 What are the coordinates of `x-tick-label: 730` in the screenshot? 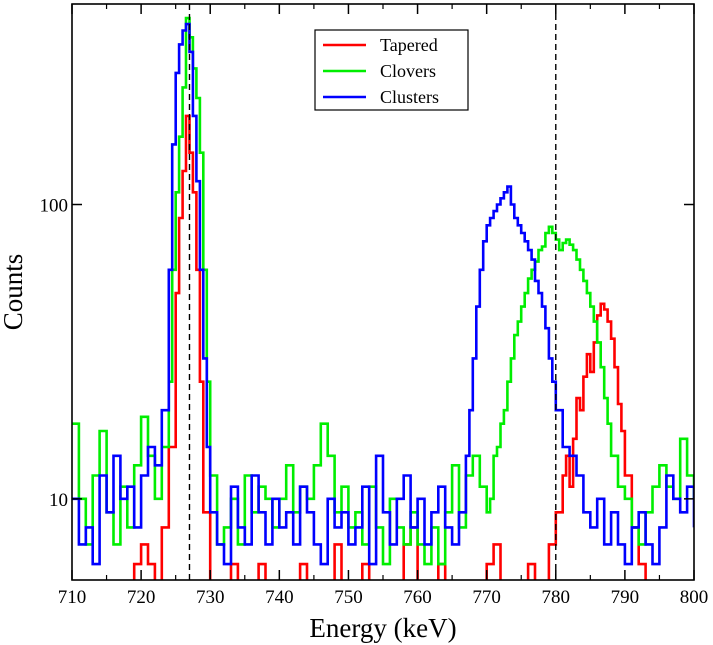 It's located at (210, 597).